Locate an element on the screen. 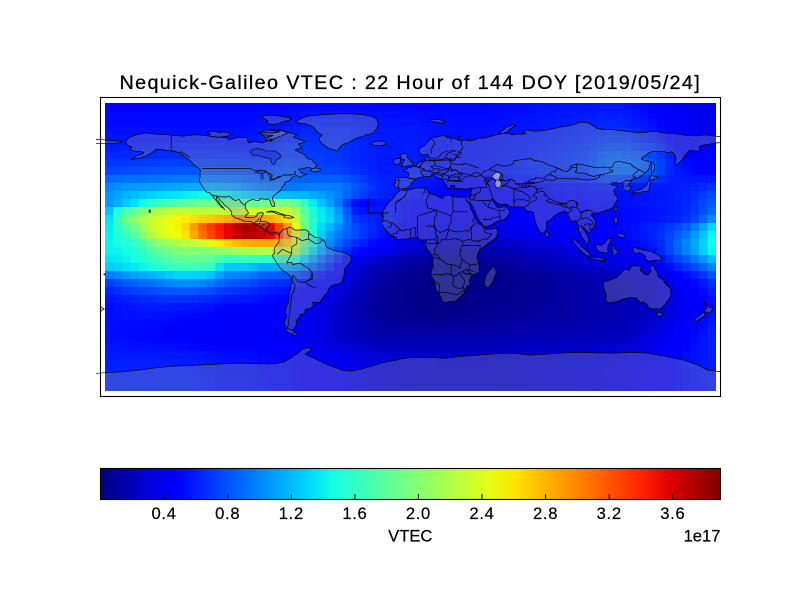 The width and height of the screenshot is (800, 600). svg-text: 0.4 is located at coordinates (164, 513).